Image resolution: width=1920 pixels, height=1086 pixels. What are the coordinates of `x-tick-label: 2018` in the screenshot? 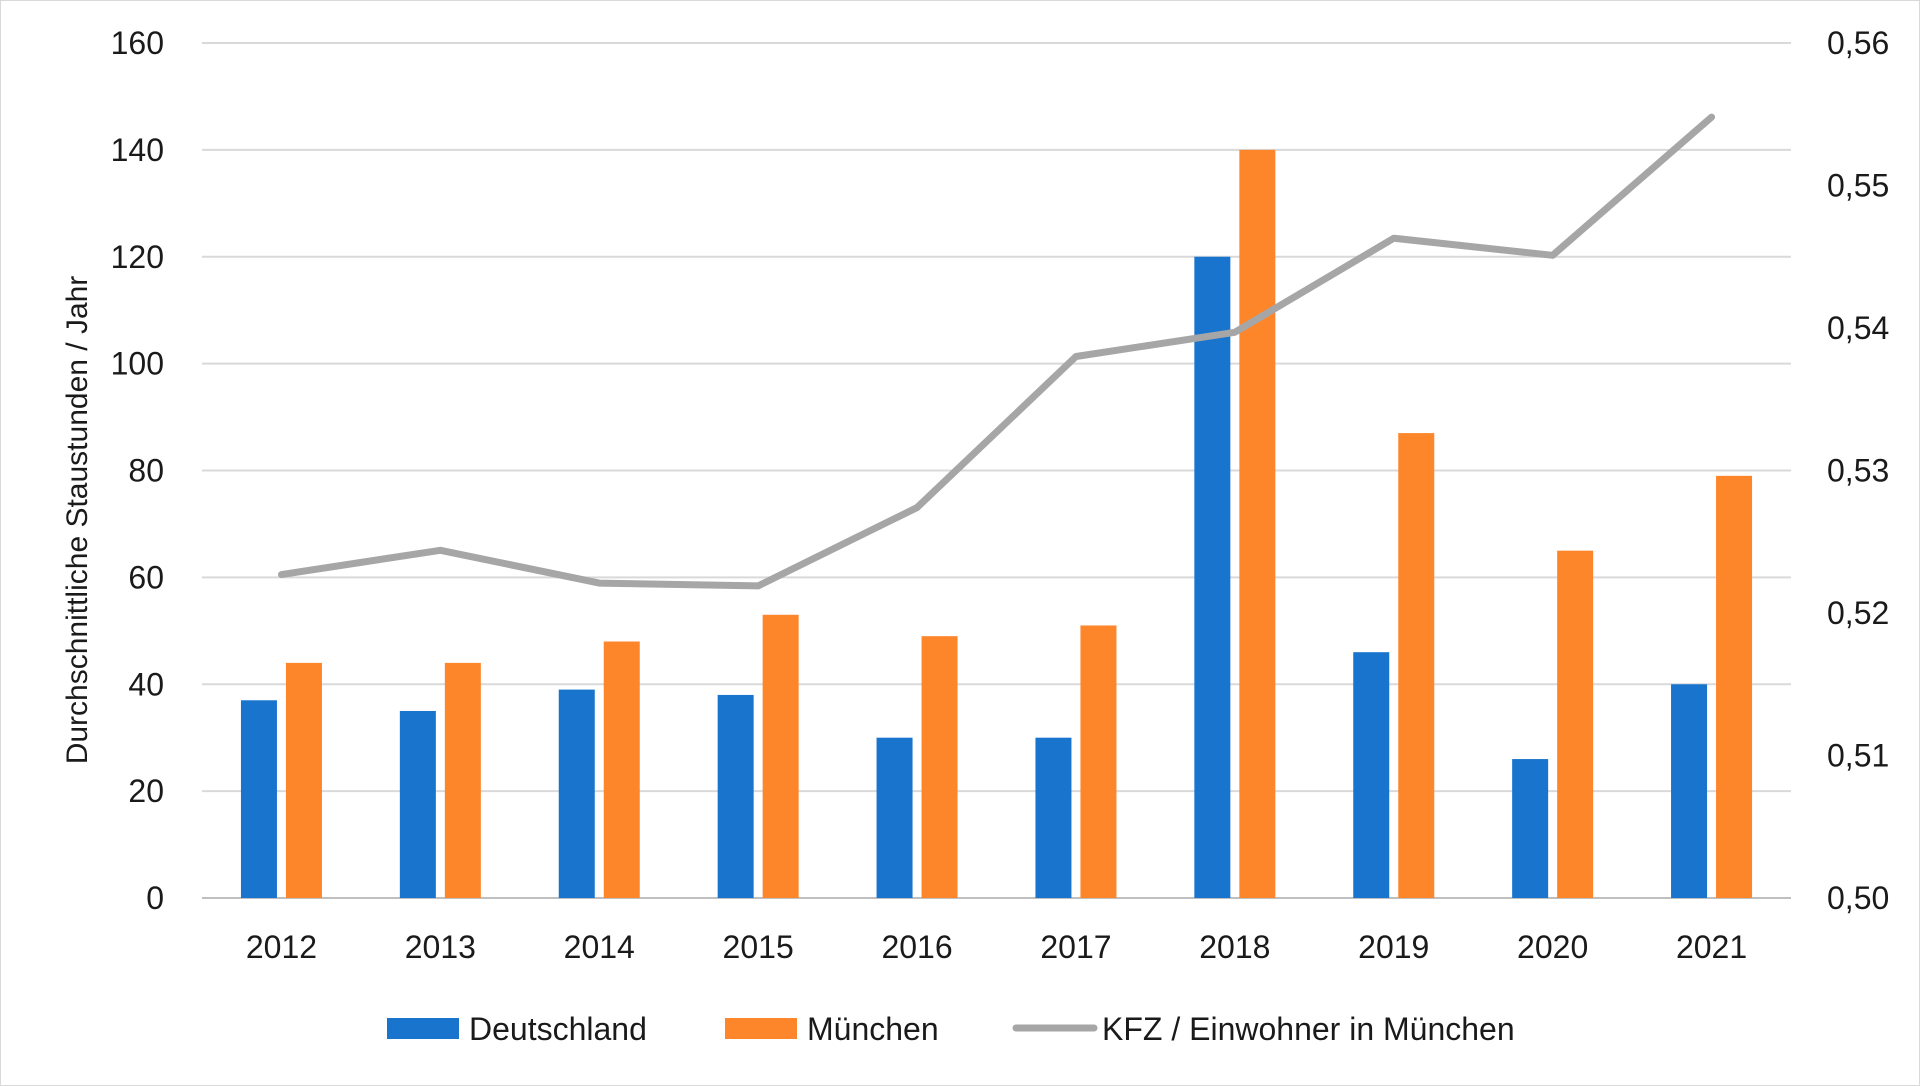 It's located at (1234, 947).